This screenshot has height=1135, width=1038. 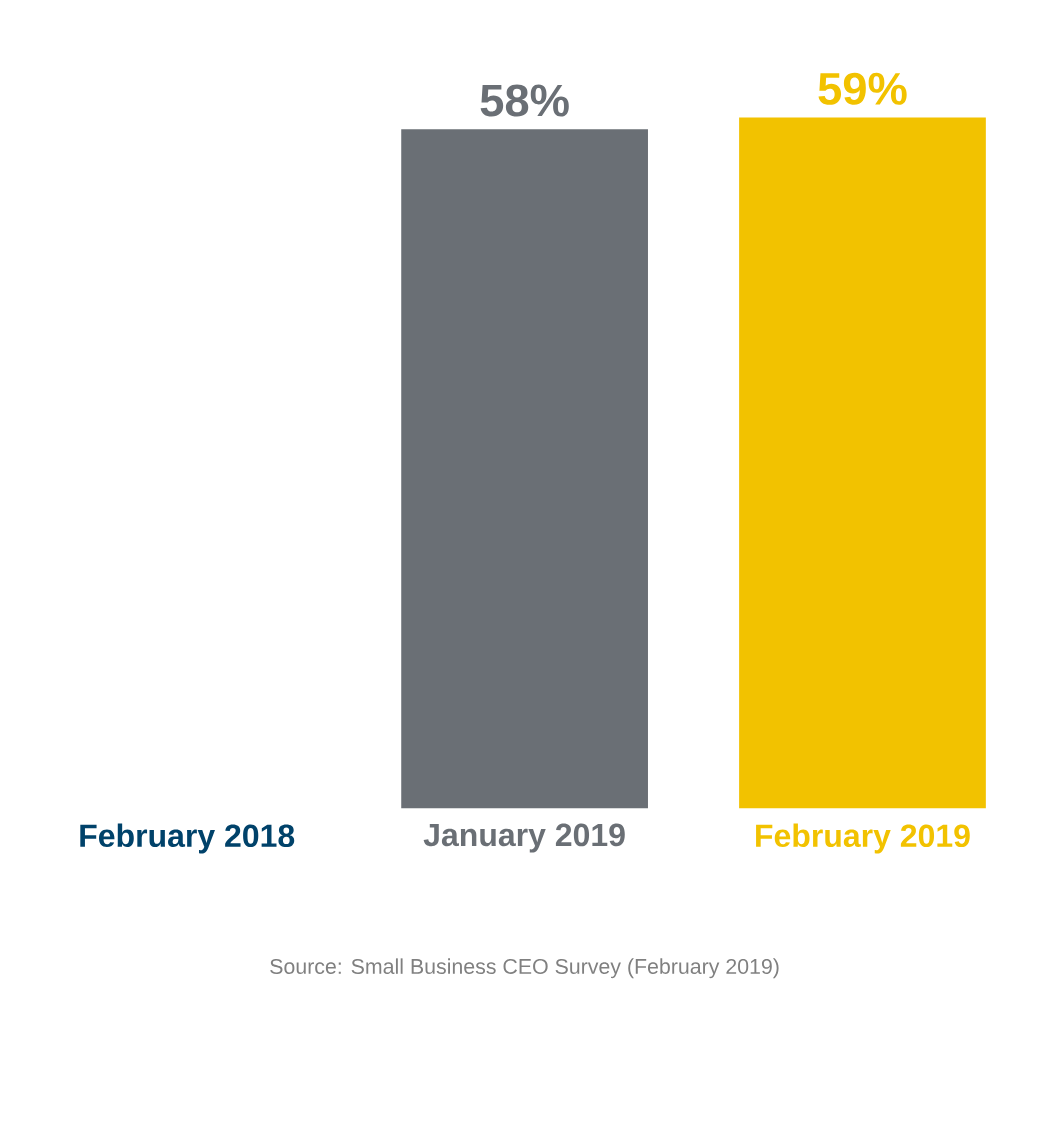 What do you see at coordinates (524, 968) in the screenshot?
I see `source-note: Source: Small Business CEO Survey (February 2019)` at bounding box center [524, 968].